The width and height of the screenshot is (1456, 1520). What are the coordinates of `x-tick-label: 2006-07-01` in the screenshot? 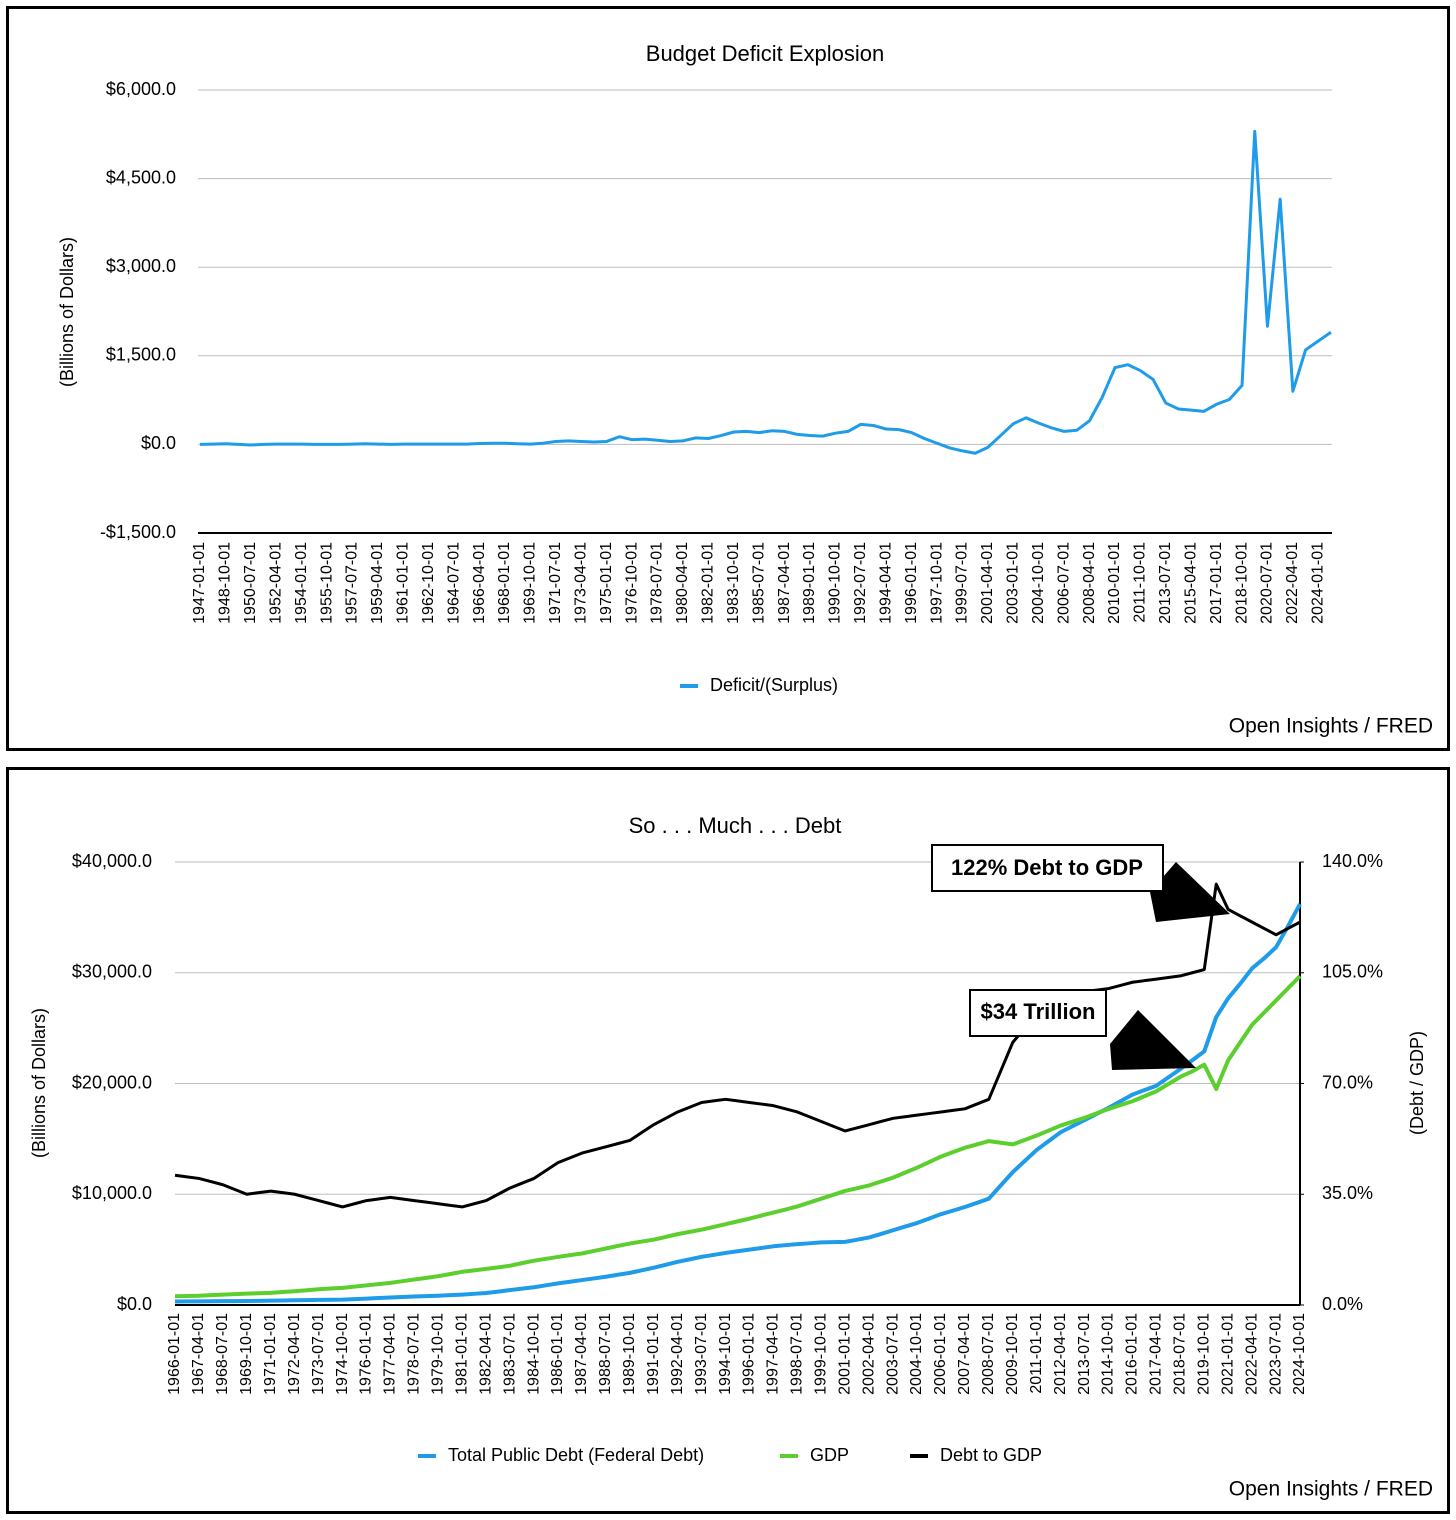 It's located at (1063, 583).